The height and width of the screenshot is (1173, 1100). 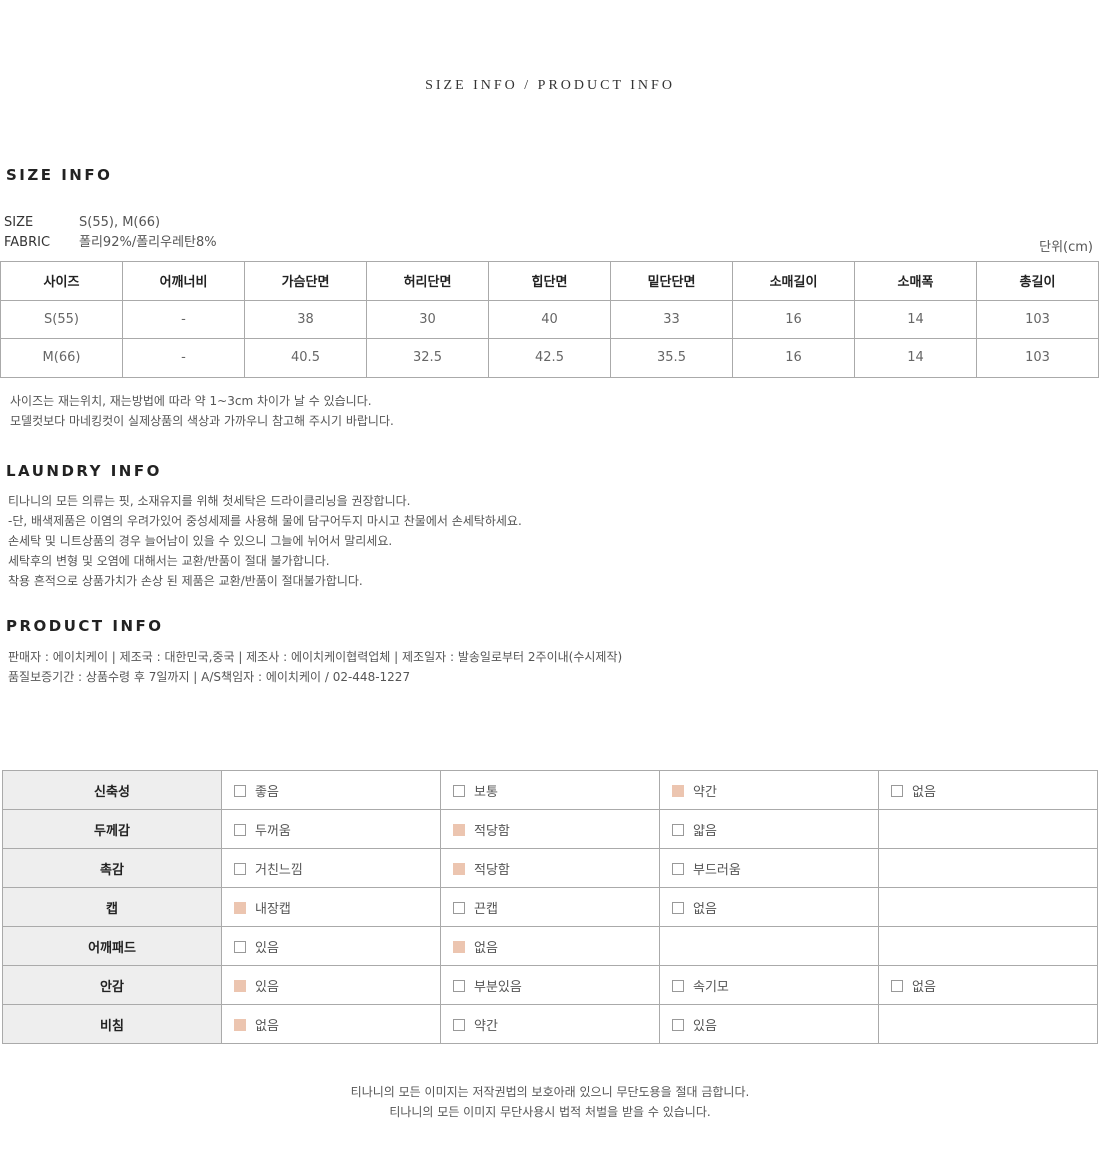 I want to click on header-cell: 총길이, so click(x=1037, y=281).